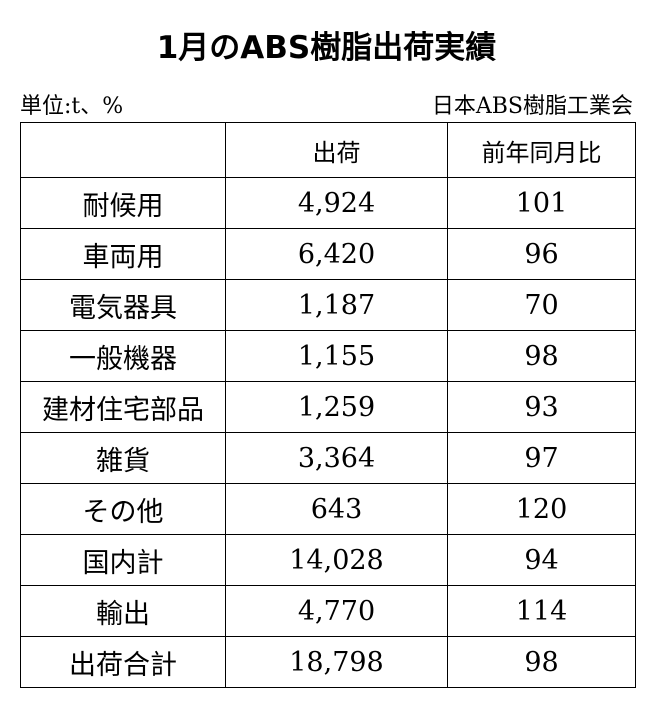 This screenshot has height=707, width=653. I want to click on category-cell: 出荷合計, so click(123, 662).